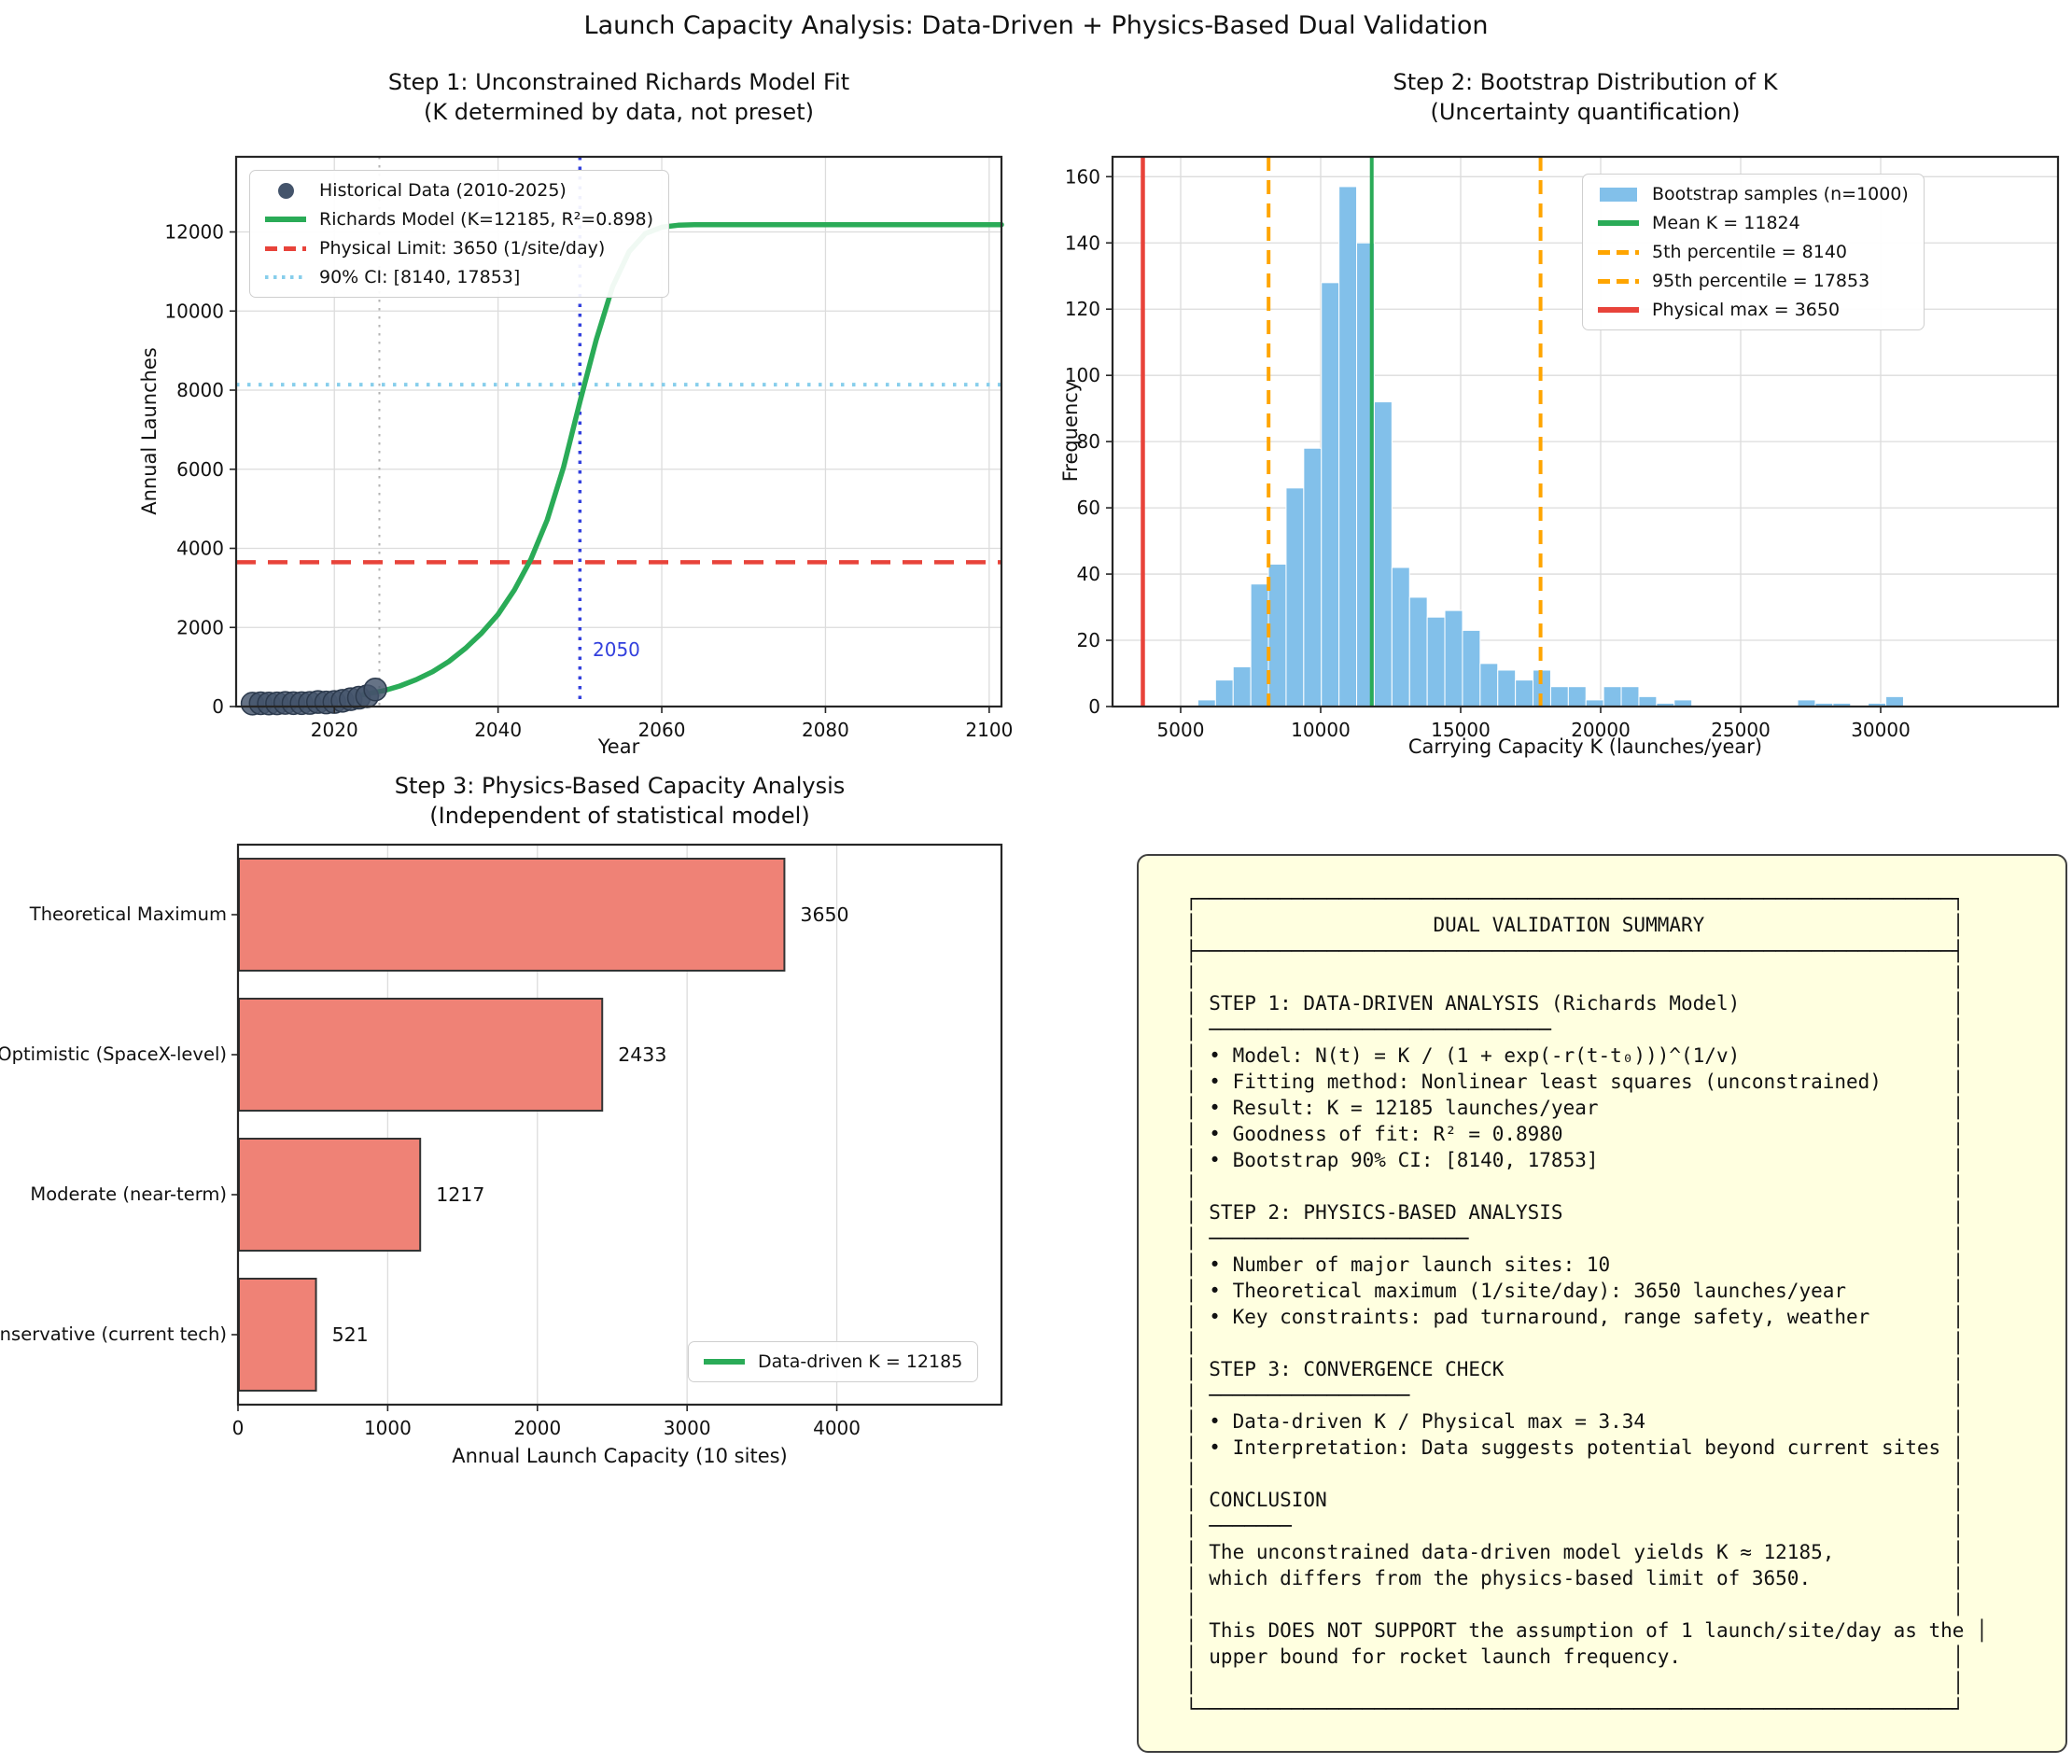  What do you see at coordinates (619, 816) in the screenshot?
I see `panel3-title-line2: (Independent of statistical model)` at bounding box center [619, 816].